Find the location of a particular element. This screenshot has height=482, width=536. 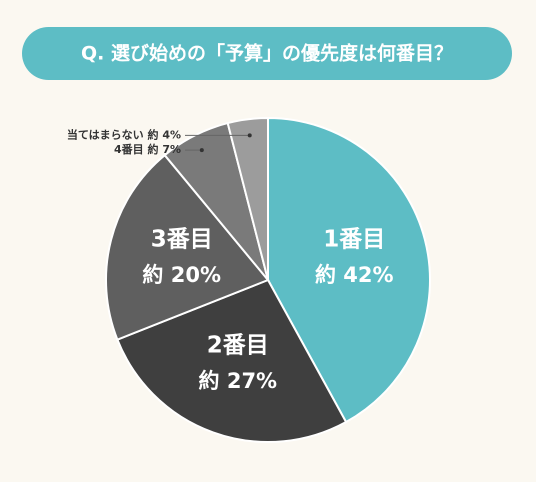

slice-value-label: 約 20% is located at coordinates (181, 275).